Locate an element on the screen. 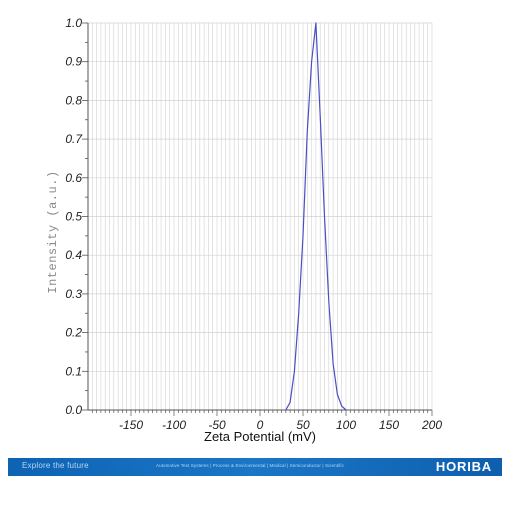 The width and height of the screenshot is (510, 507). x-tick-label: -50 is located at coordinates (217, 425).